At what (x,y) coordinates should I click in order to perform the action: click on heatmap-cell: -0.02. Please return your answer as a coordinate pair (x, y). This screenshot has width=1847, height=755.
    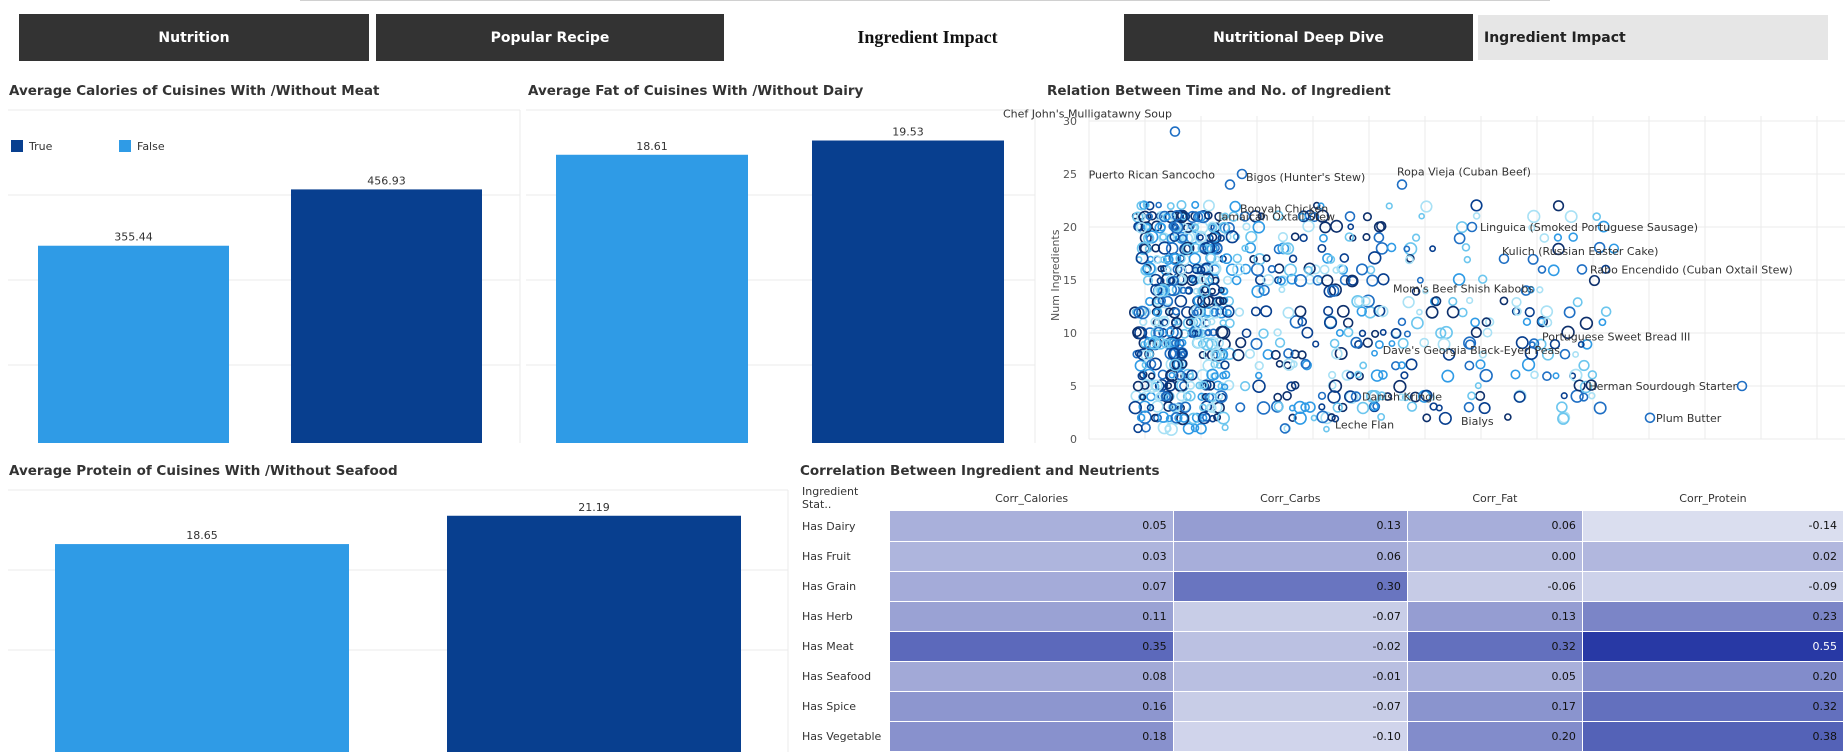
    Looking at the image, I should click on (1290, 646).